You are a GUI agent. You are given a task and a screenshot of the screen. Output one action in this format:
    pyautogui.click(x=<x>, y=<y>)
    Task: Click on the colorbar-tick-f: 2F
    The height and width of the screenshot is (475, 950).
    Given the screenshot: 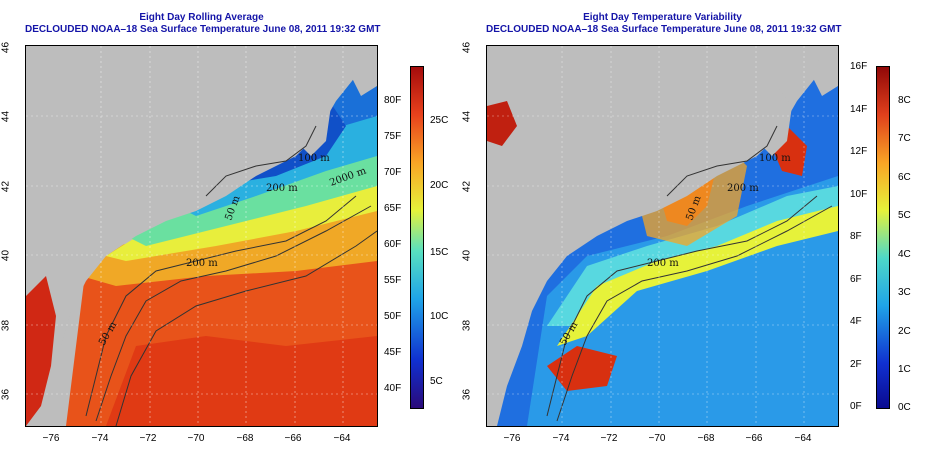 What is the action you would take?
    pyautogui.click(x=856, y=364)
    